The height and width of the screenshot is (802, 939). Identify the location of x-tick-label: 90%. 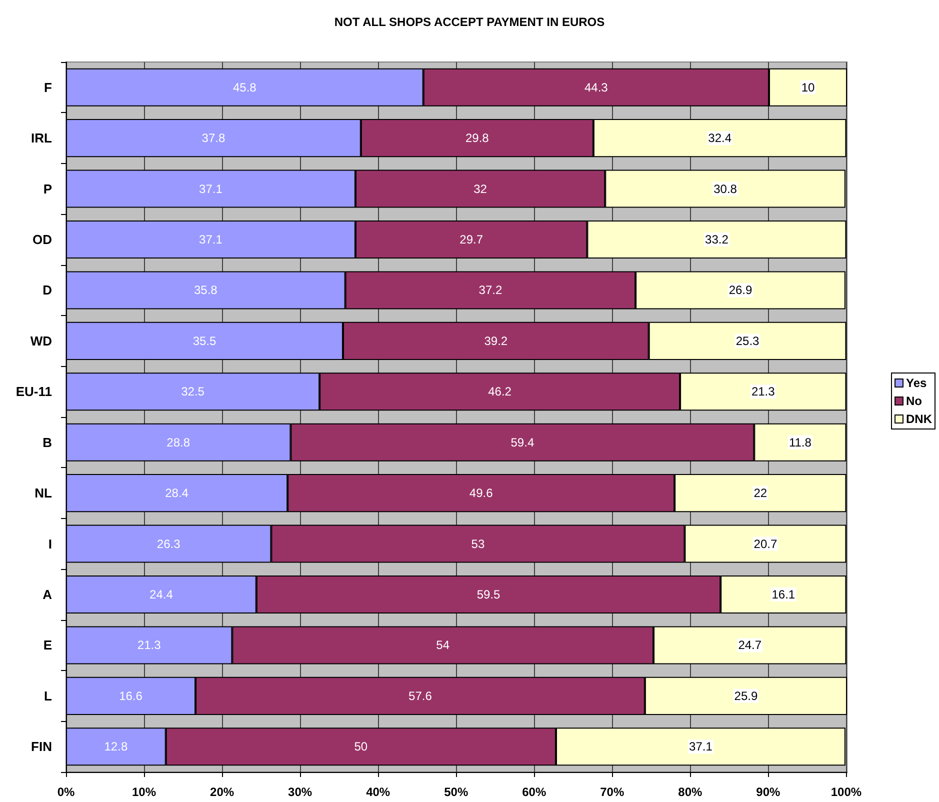
(768, 792).